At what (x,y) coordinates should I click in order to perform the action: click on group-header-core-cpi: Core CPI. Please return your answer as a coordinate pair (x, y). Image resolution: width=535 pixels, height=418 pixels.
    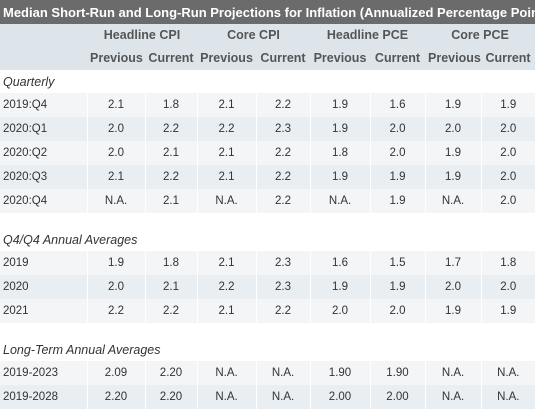
    Looking at the image, I should click on (253, 35).